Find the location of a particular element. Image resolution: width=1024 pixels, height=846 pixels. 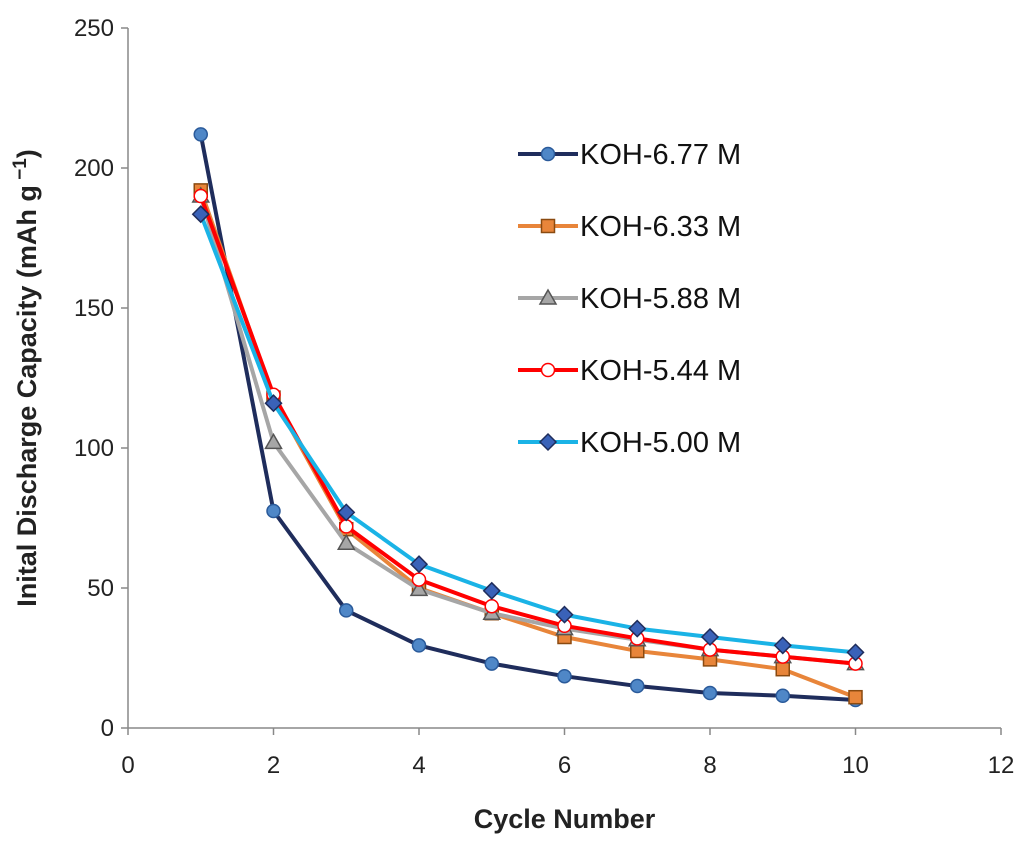

x-axis-title: Cycle Number is located at coordinates (565, 819).